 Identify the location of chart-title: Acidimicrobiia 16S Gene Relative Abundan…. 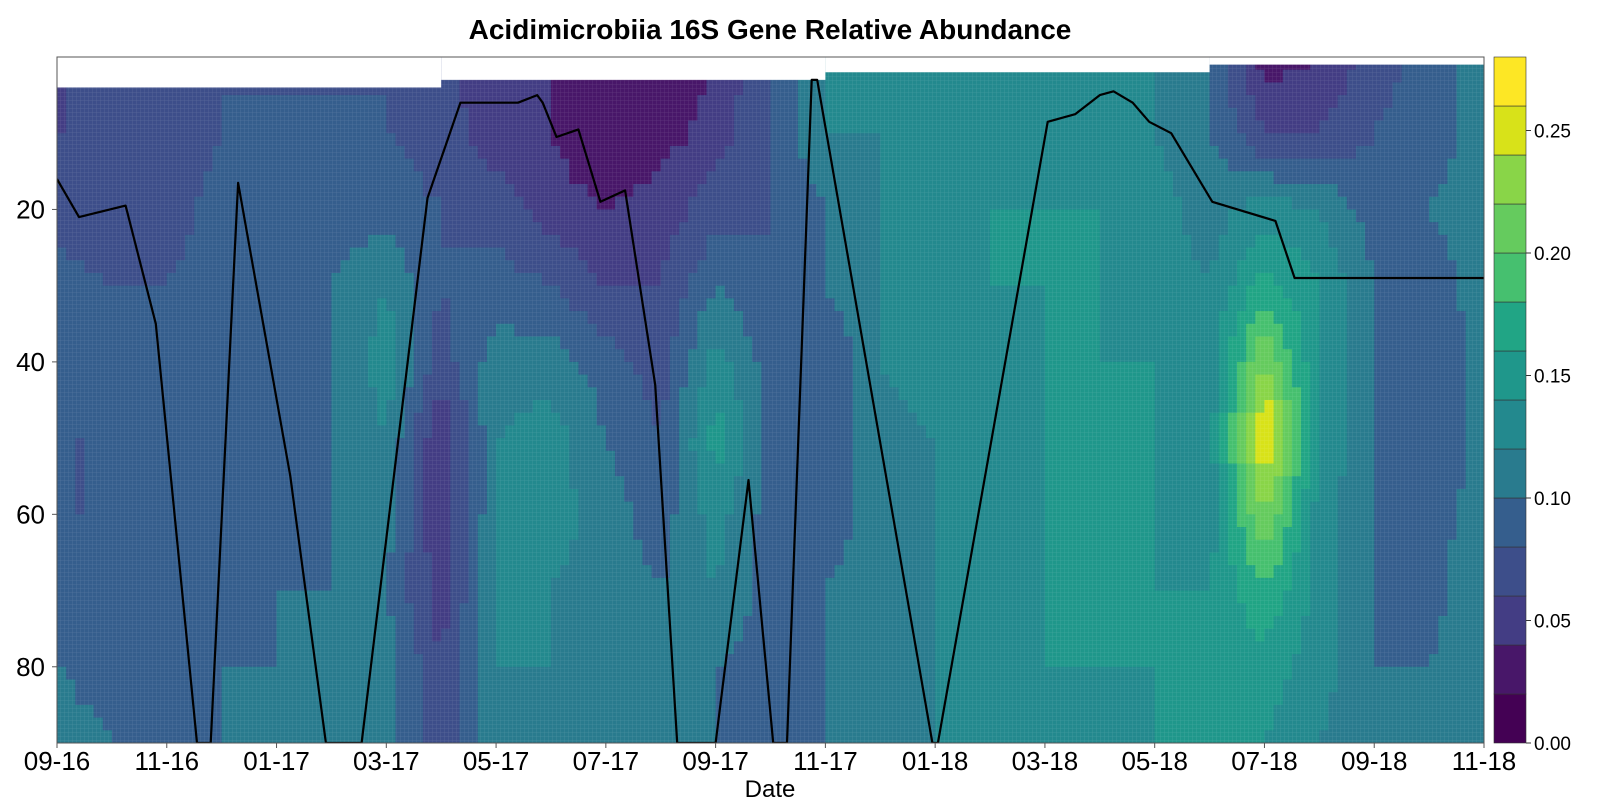
(770, 29).